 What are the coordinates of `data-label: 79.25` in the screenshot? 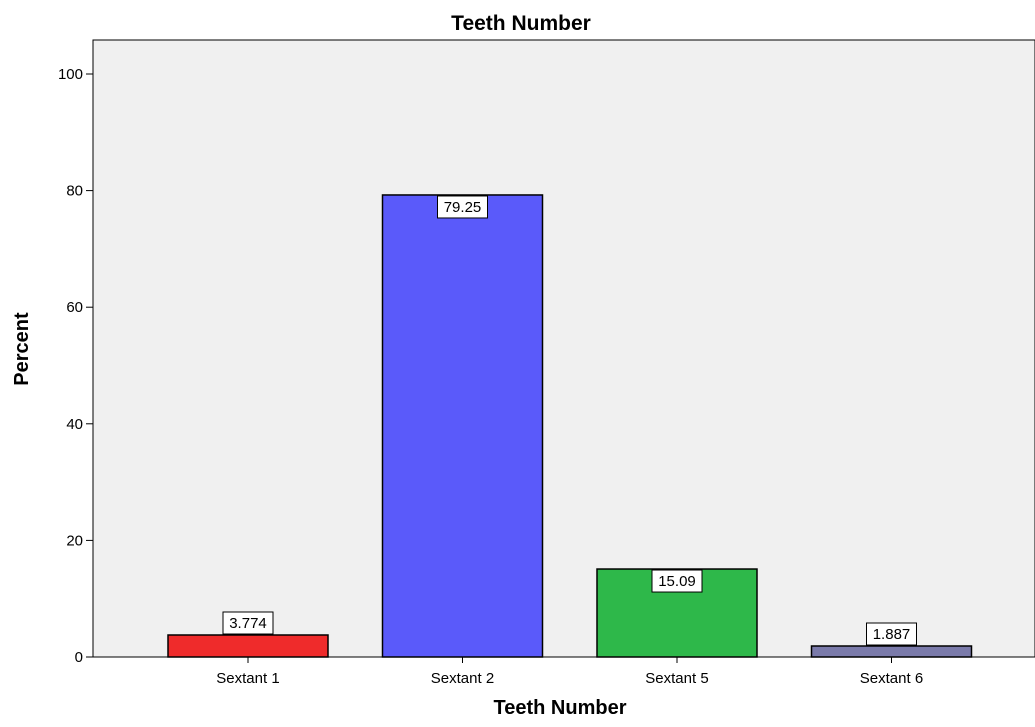 It's located at (463, 207).